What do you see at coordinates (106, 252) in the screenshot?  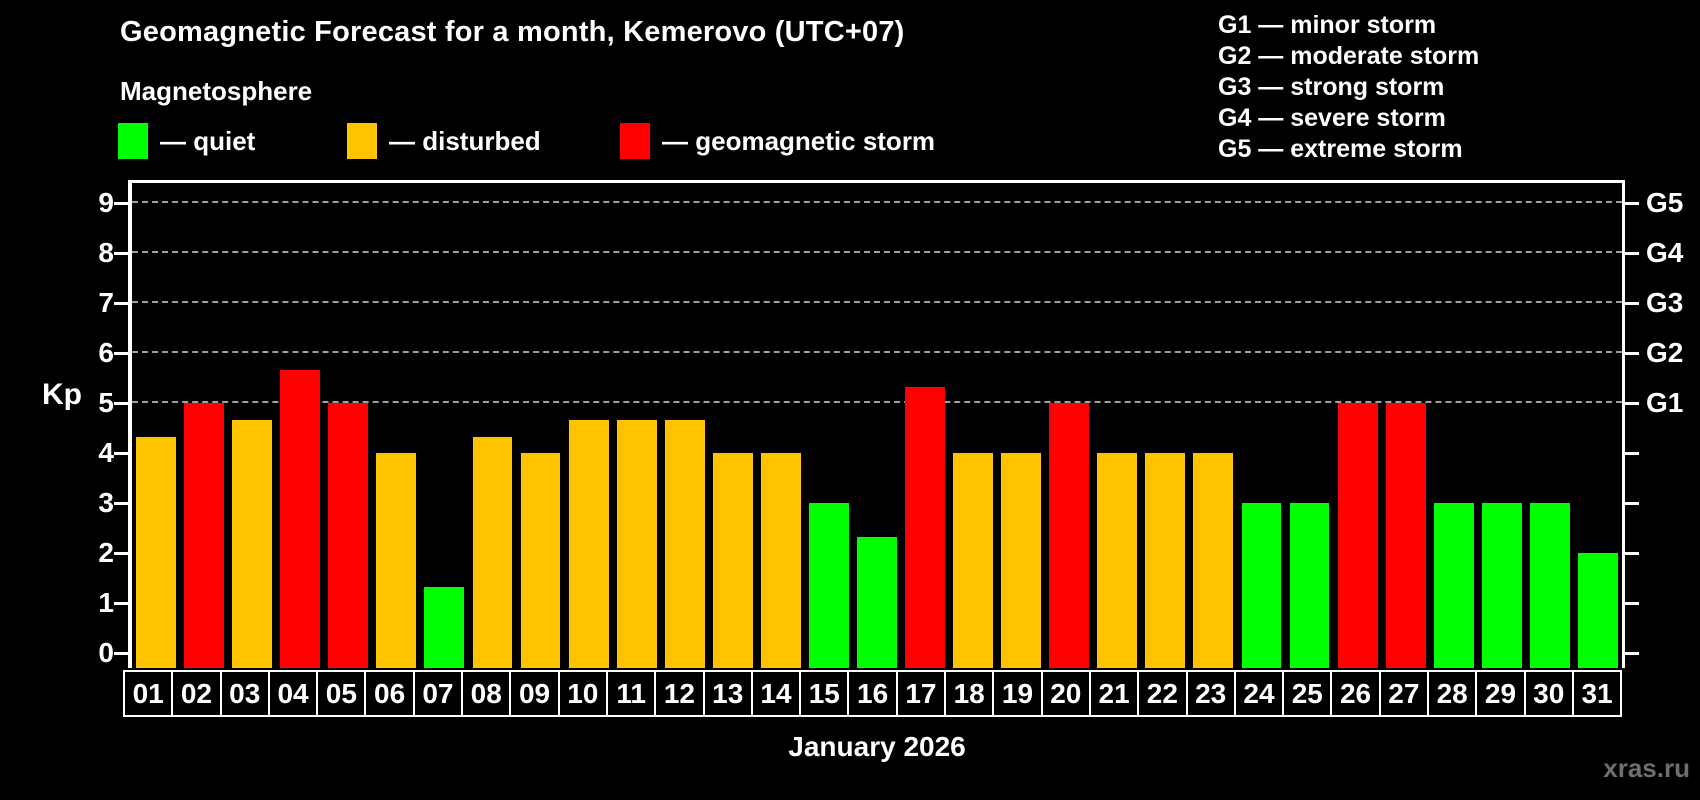 I see `y-tick-label-8: 8` at bounding box center [106, 252].